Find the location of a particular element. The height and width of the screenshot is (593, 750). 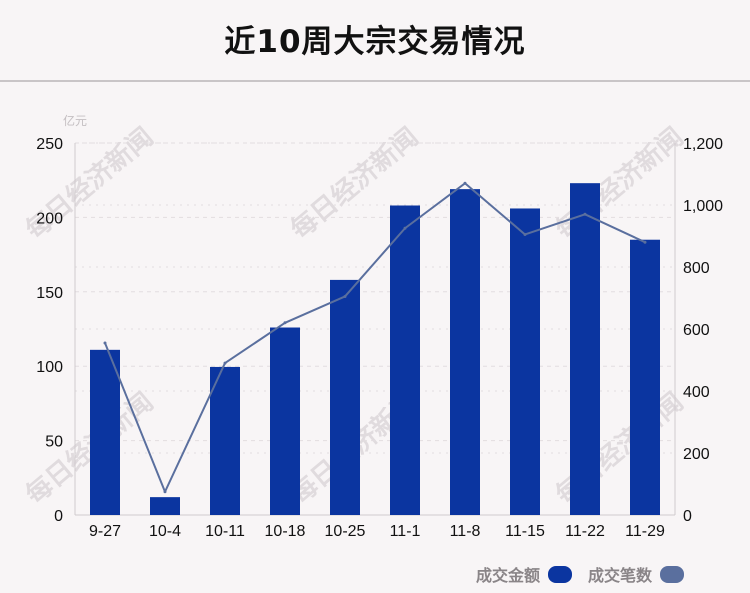

chart-title: 近10周大宗交易情况 is located at coordinates (375, 42).